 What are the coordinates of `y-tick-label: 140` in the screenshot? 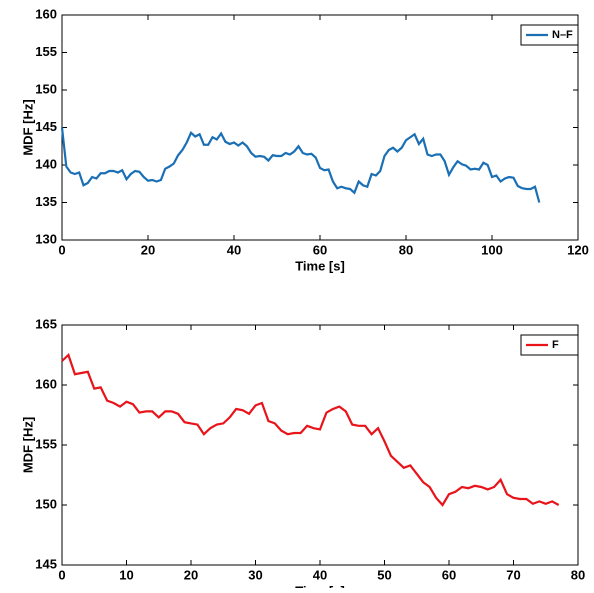 It's located at (46, 163).